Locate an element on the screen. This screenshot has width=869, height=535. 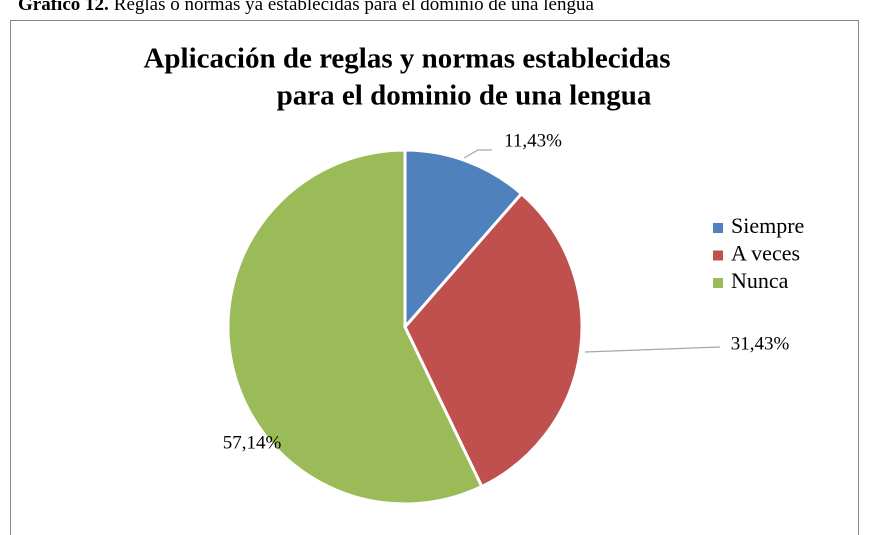
data-label: 31,43% is located at coordinates (760, 343).